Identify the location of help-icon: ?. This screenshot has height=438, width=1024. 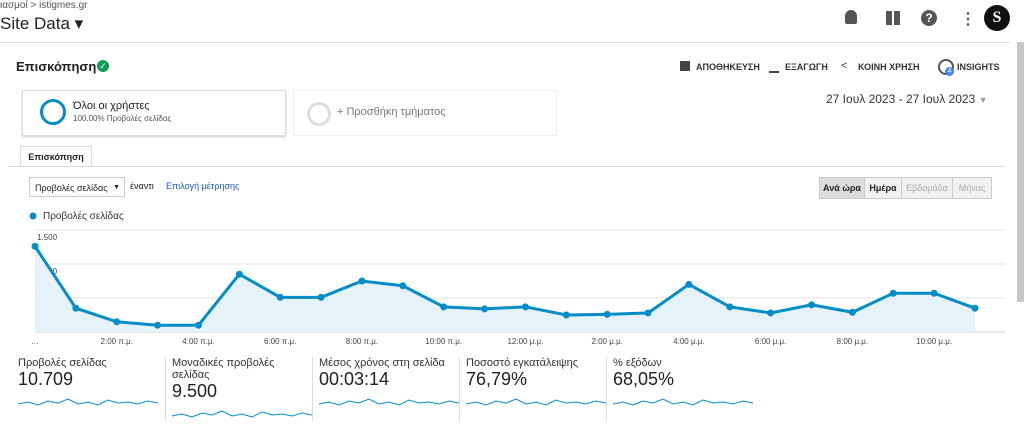
(929, 18).